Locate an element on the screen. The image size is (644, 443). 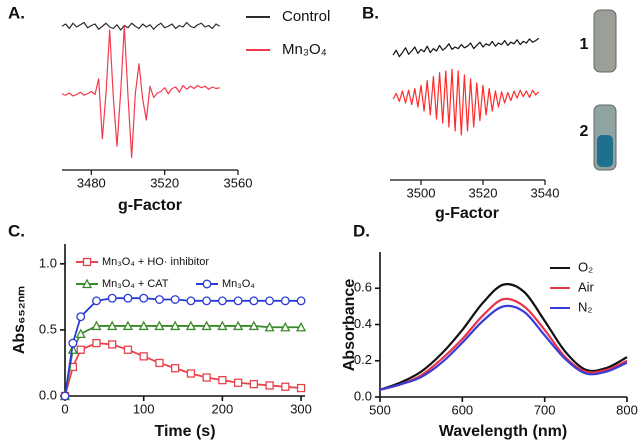
x-tick-label: 700 is located at coordinates (545, 409).